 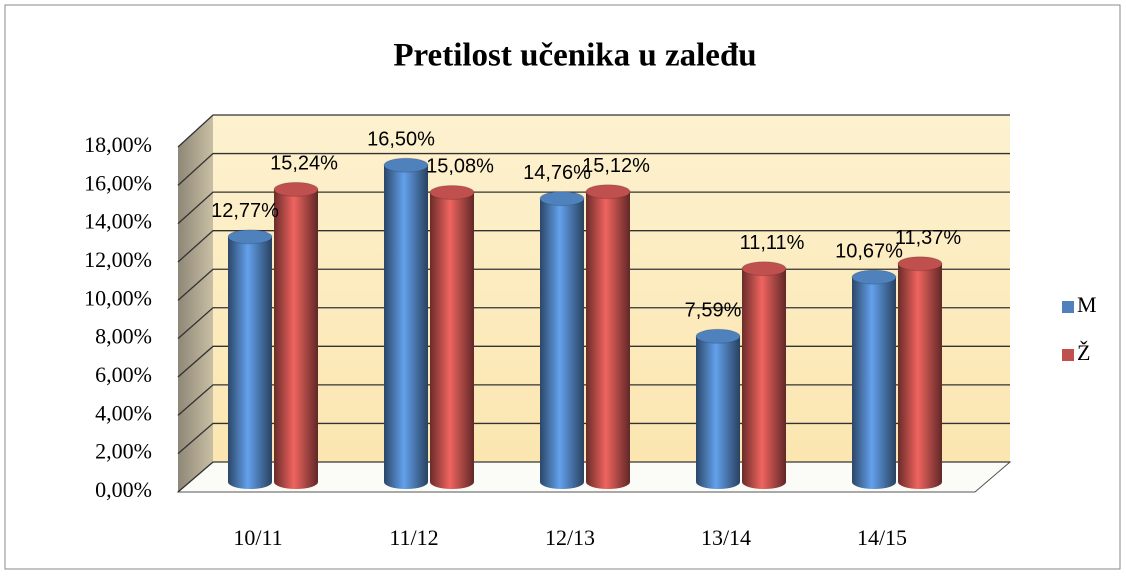 What do you see at coordinates (570, 537) in the screenshot?
I see `x-tick-label: 12/13` at bounding box center [570, 537].